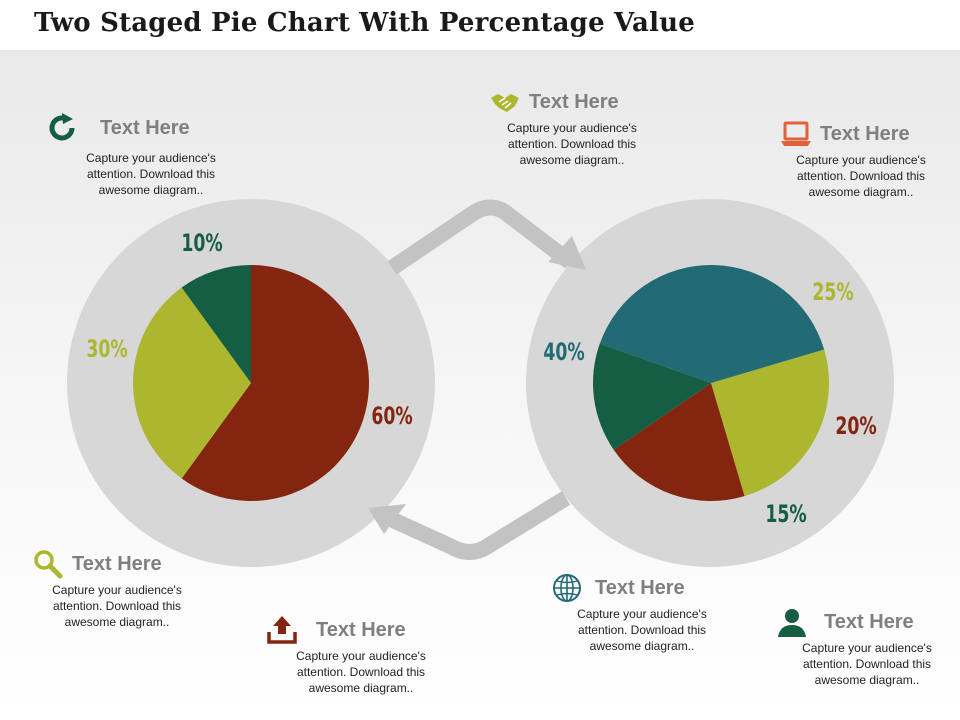  What do you see at coordinates (62, 127) in the screenshot?
I see `refresh-icon` at bounding box center [62, 127].